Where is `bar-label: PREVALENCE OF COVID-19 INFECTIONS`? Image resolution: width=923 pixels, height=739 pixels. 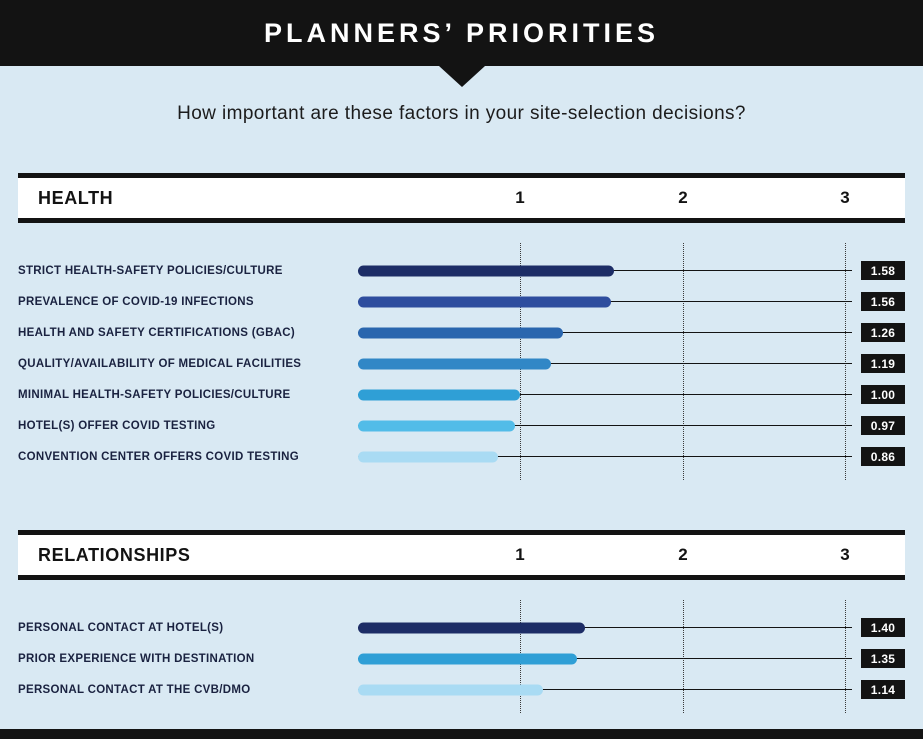
bar-label: PREVALENCE OF COVID-19 INFECTIONS is located at coordinates (136, 301).